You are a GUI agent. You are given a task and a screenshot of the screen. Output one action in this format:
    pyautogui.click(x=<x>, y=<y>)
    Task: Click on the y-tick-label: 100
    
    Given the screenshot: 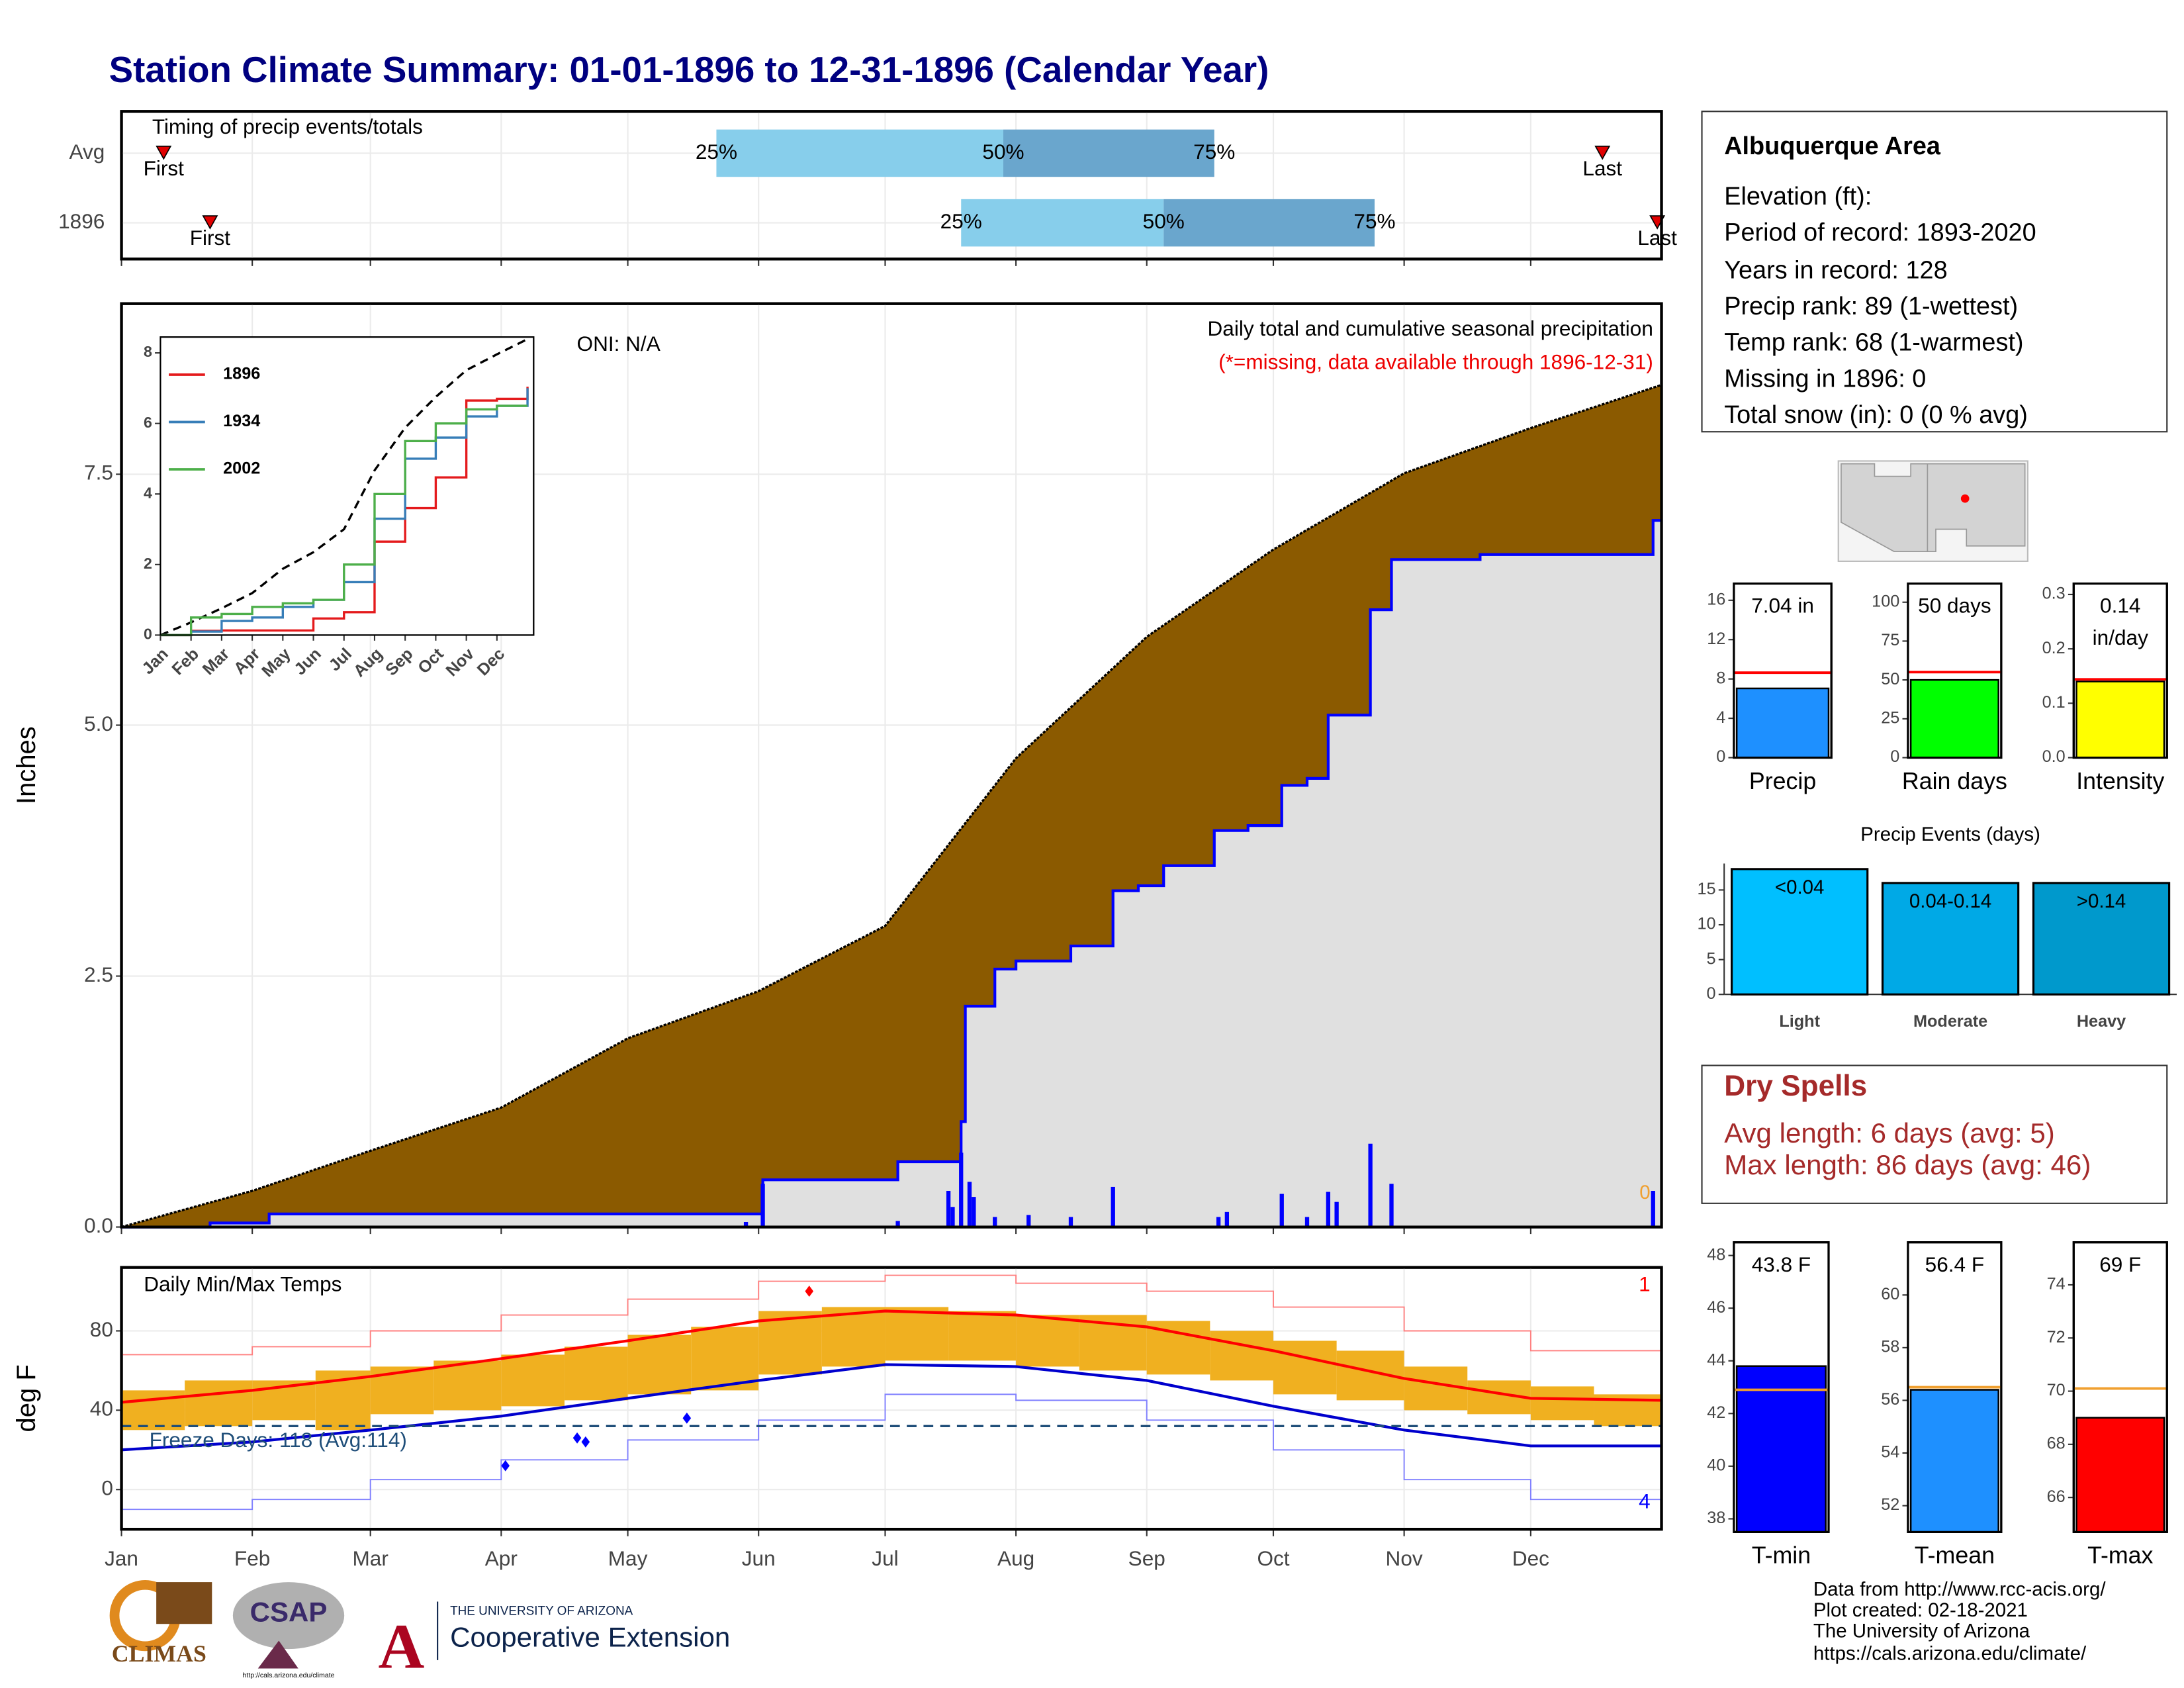 What is the action you would take?
    pyautogui.click(x=1885, y=601)
    